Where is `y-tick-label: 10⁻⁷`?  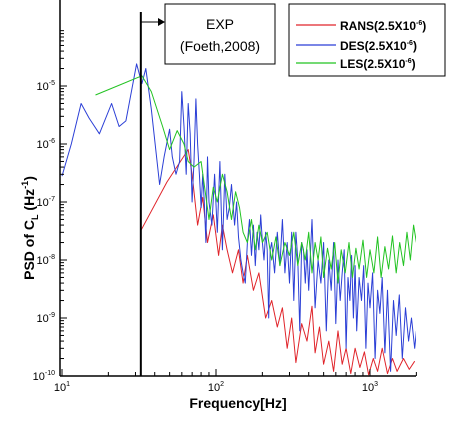
y-tick-label: 10⁻⁷ is located at coordinates (46, 202).